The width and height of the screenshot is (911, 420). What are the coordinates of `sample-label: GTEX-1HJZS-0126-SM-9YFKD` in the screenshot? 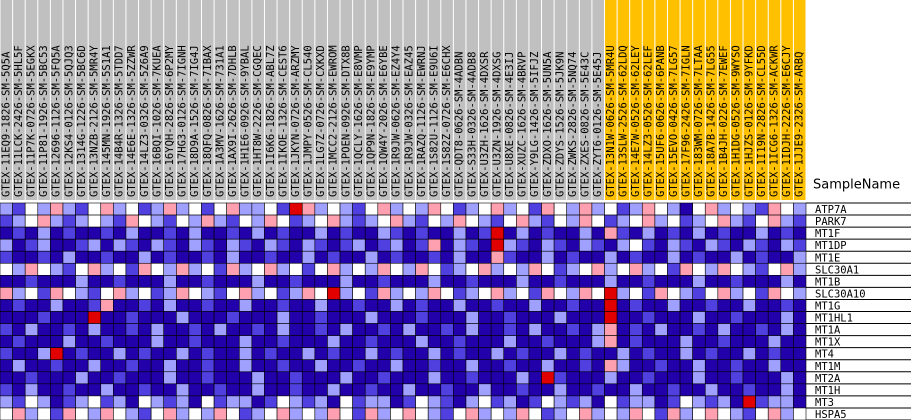 It's located at (749, 121).